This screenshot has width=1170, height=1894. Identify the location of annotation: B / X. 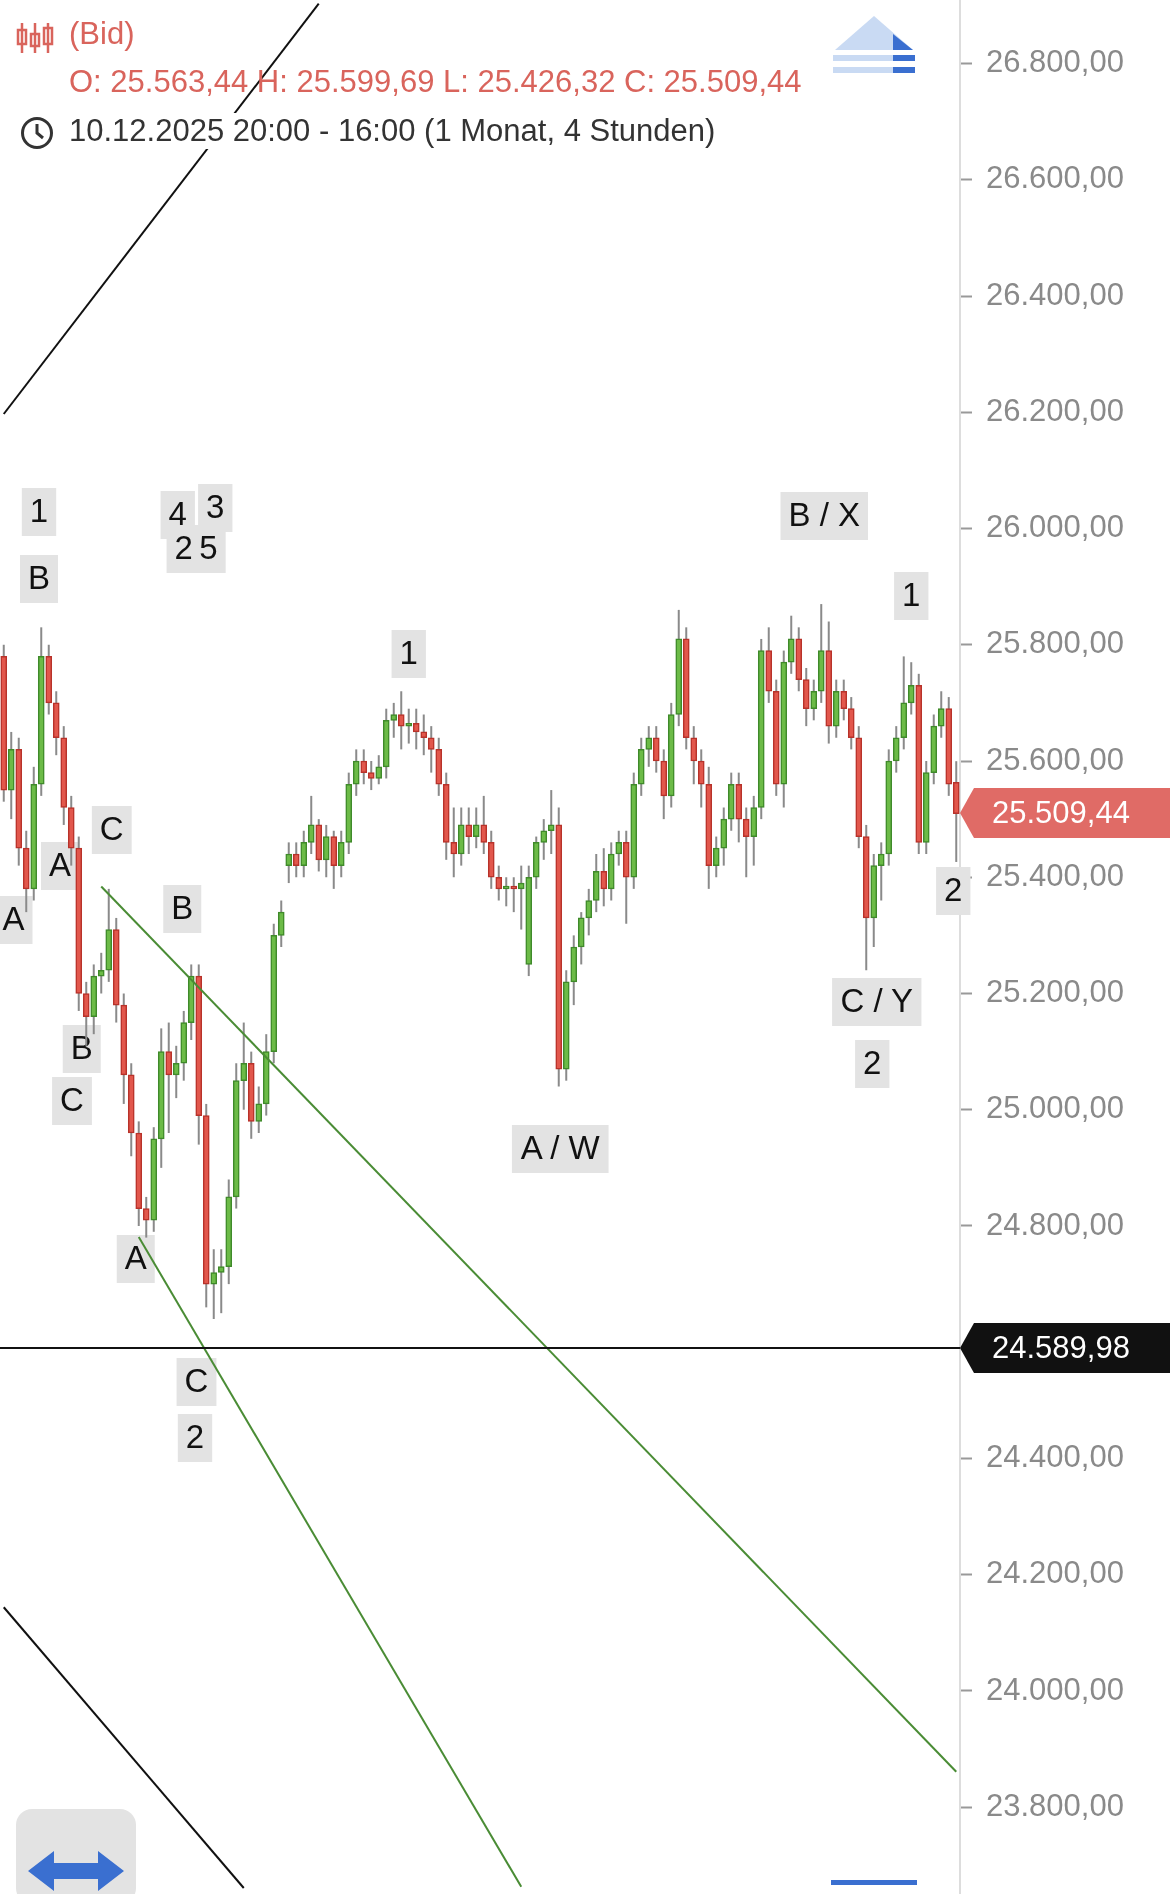
(824, 515).